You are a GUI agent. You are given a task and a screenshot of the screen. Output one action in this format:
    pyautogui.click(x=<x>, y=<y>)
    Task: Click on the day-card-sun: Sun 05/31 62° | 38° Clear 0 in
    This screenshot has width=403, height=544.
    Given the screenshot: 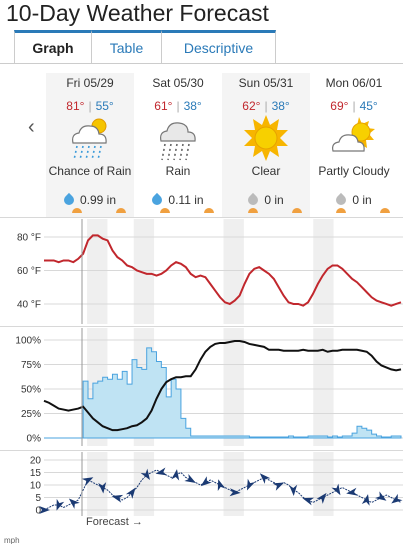 What is the action you would take?
    pyautogui.click(x=266, y=145)
    